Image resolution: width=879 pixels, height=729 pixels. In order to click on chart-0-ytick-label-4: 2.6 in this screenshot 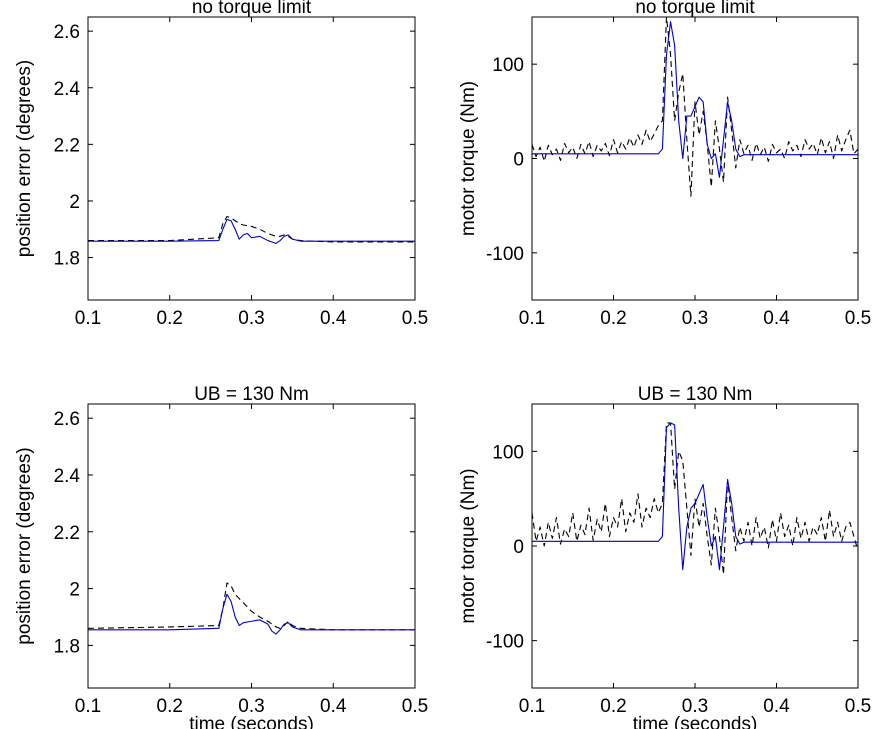, I will do `click(67, 32)`.